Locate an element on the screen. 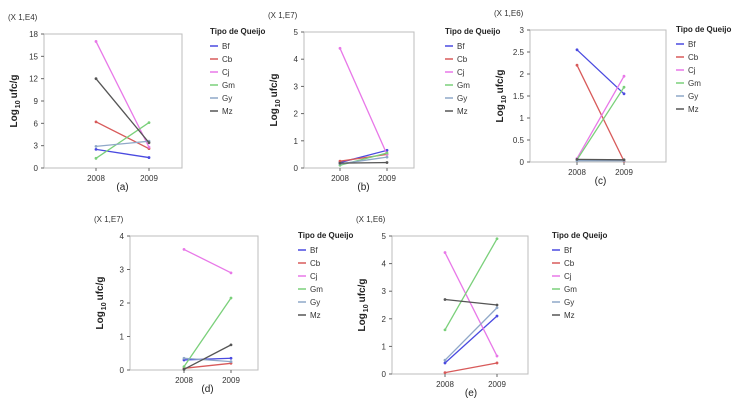  panel-label: (e) is located at coordinates (471, 393).